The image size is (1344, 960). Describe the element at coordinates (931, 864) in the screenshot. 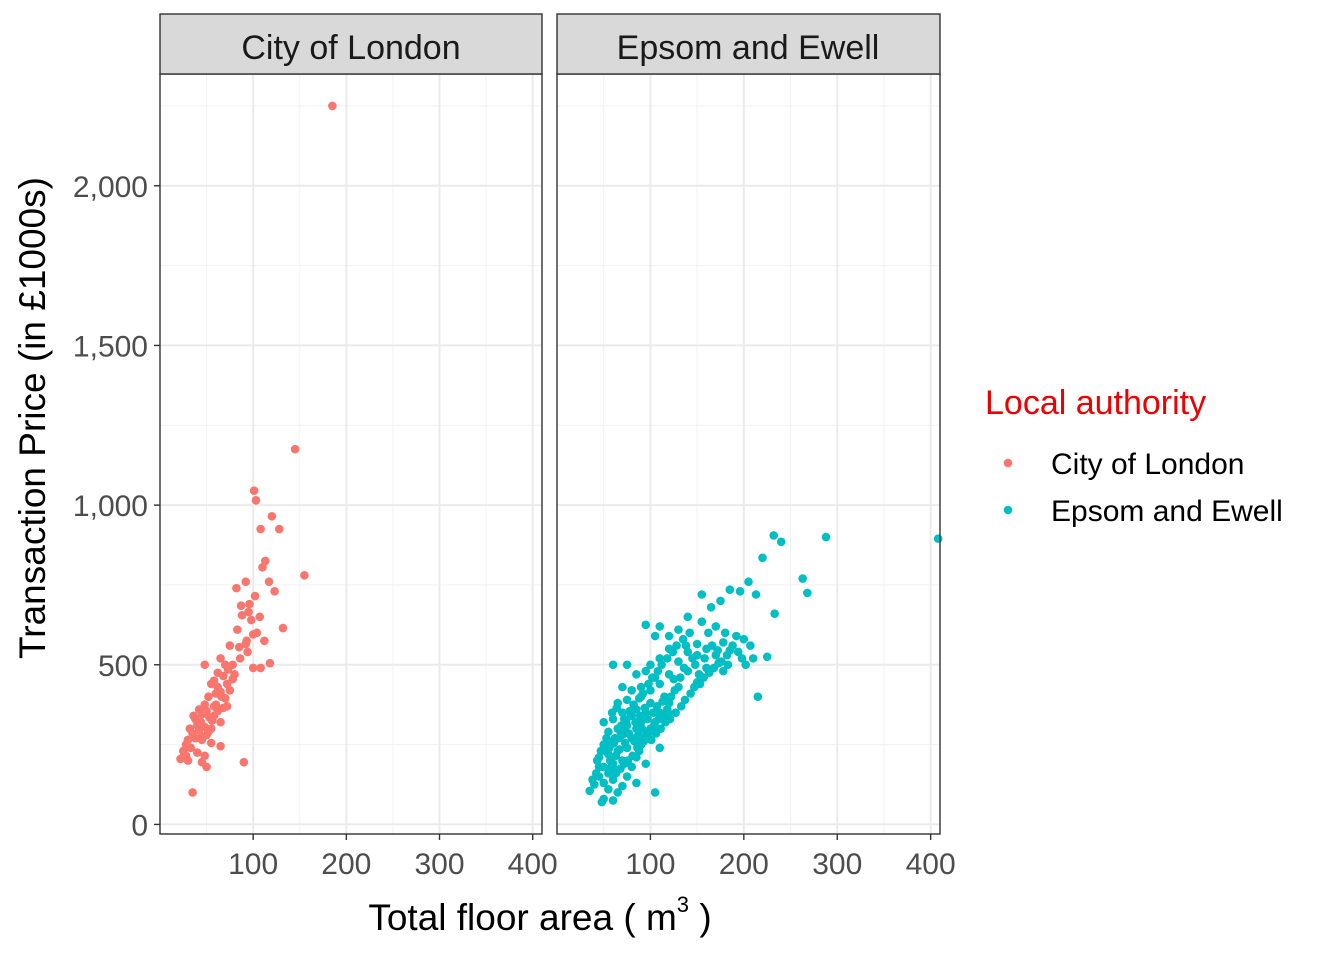

I see `x-tick-label: 400` at that location.